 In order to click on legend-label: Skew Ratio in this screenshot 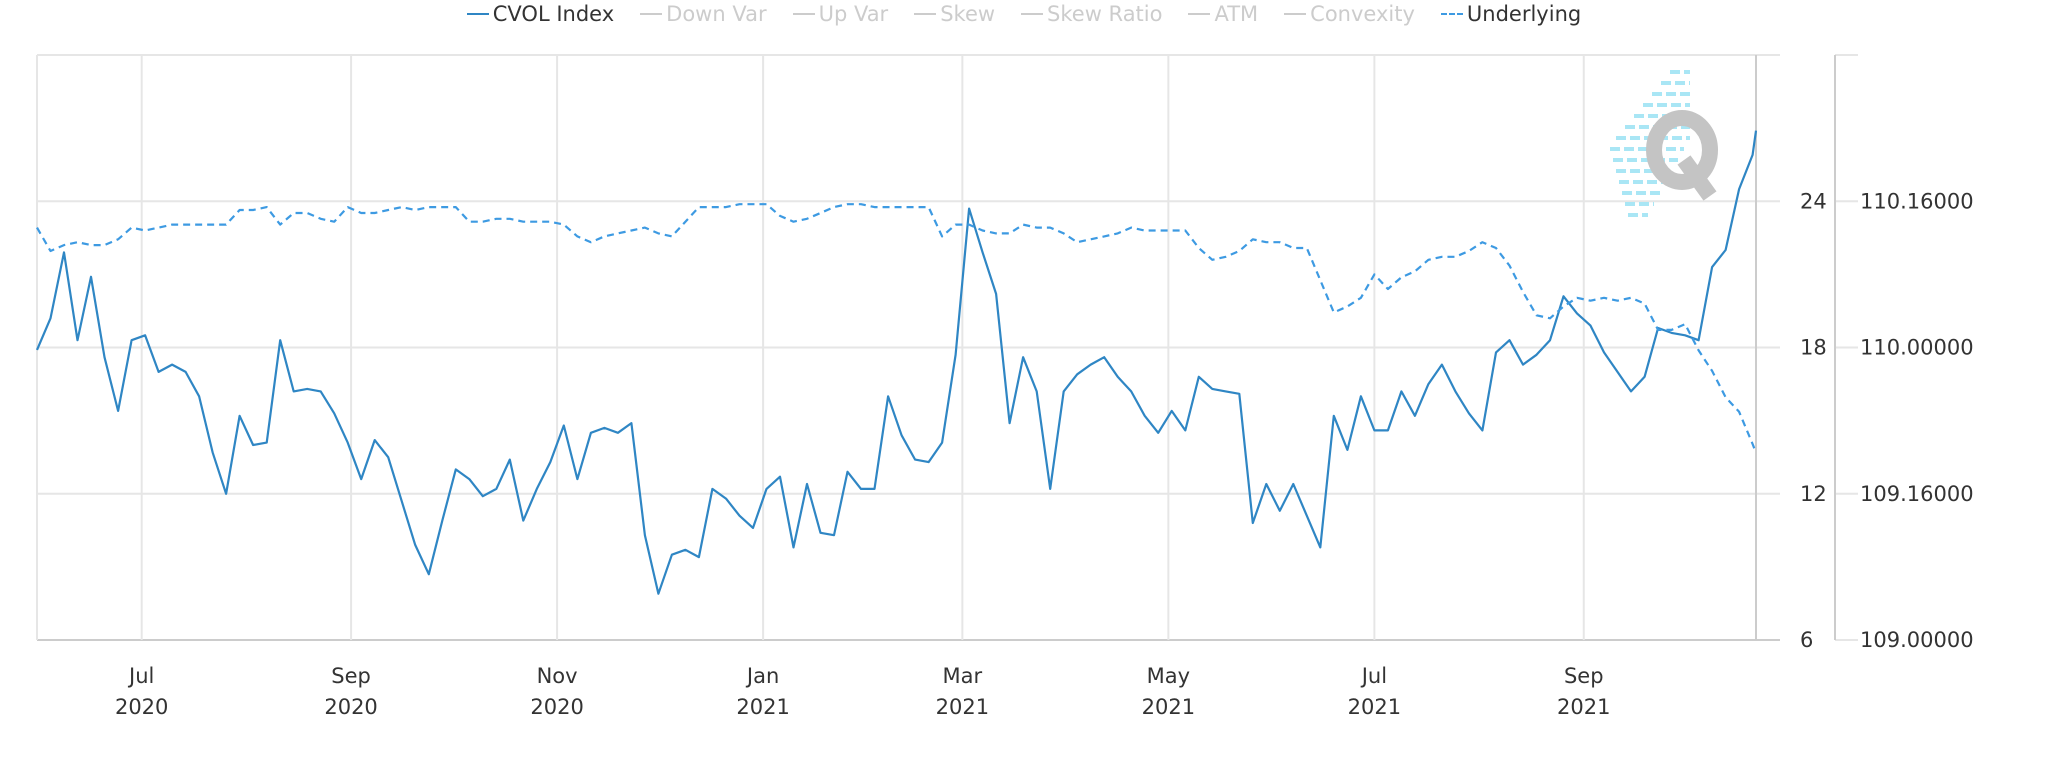, I will do `click(1105, 14)`.